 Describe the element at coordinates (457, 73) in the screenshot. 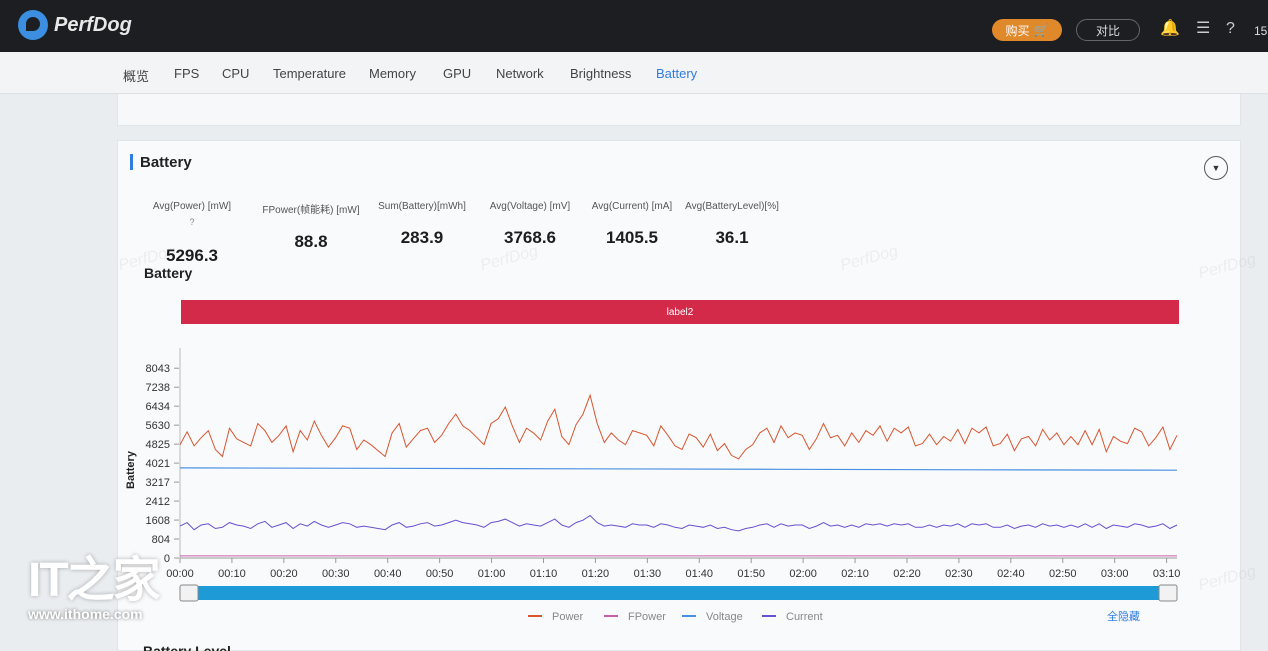

I see `tab-gpu: GPU` at that location.